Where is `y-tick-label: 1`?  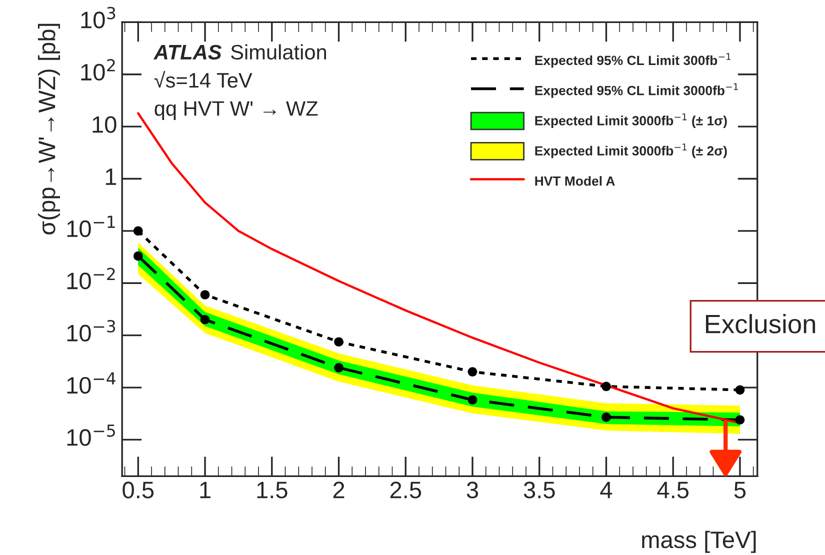
y-tick-label: 1 is located at coordinates (111, 176).